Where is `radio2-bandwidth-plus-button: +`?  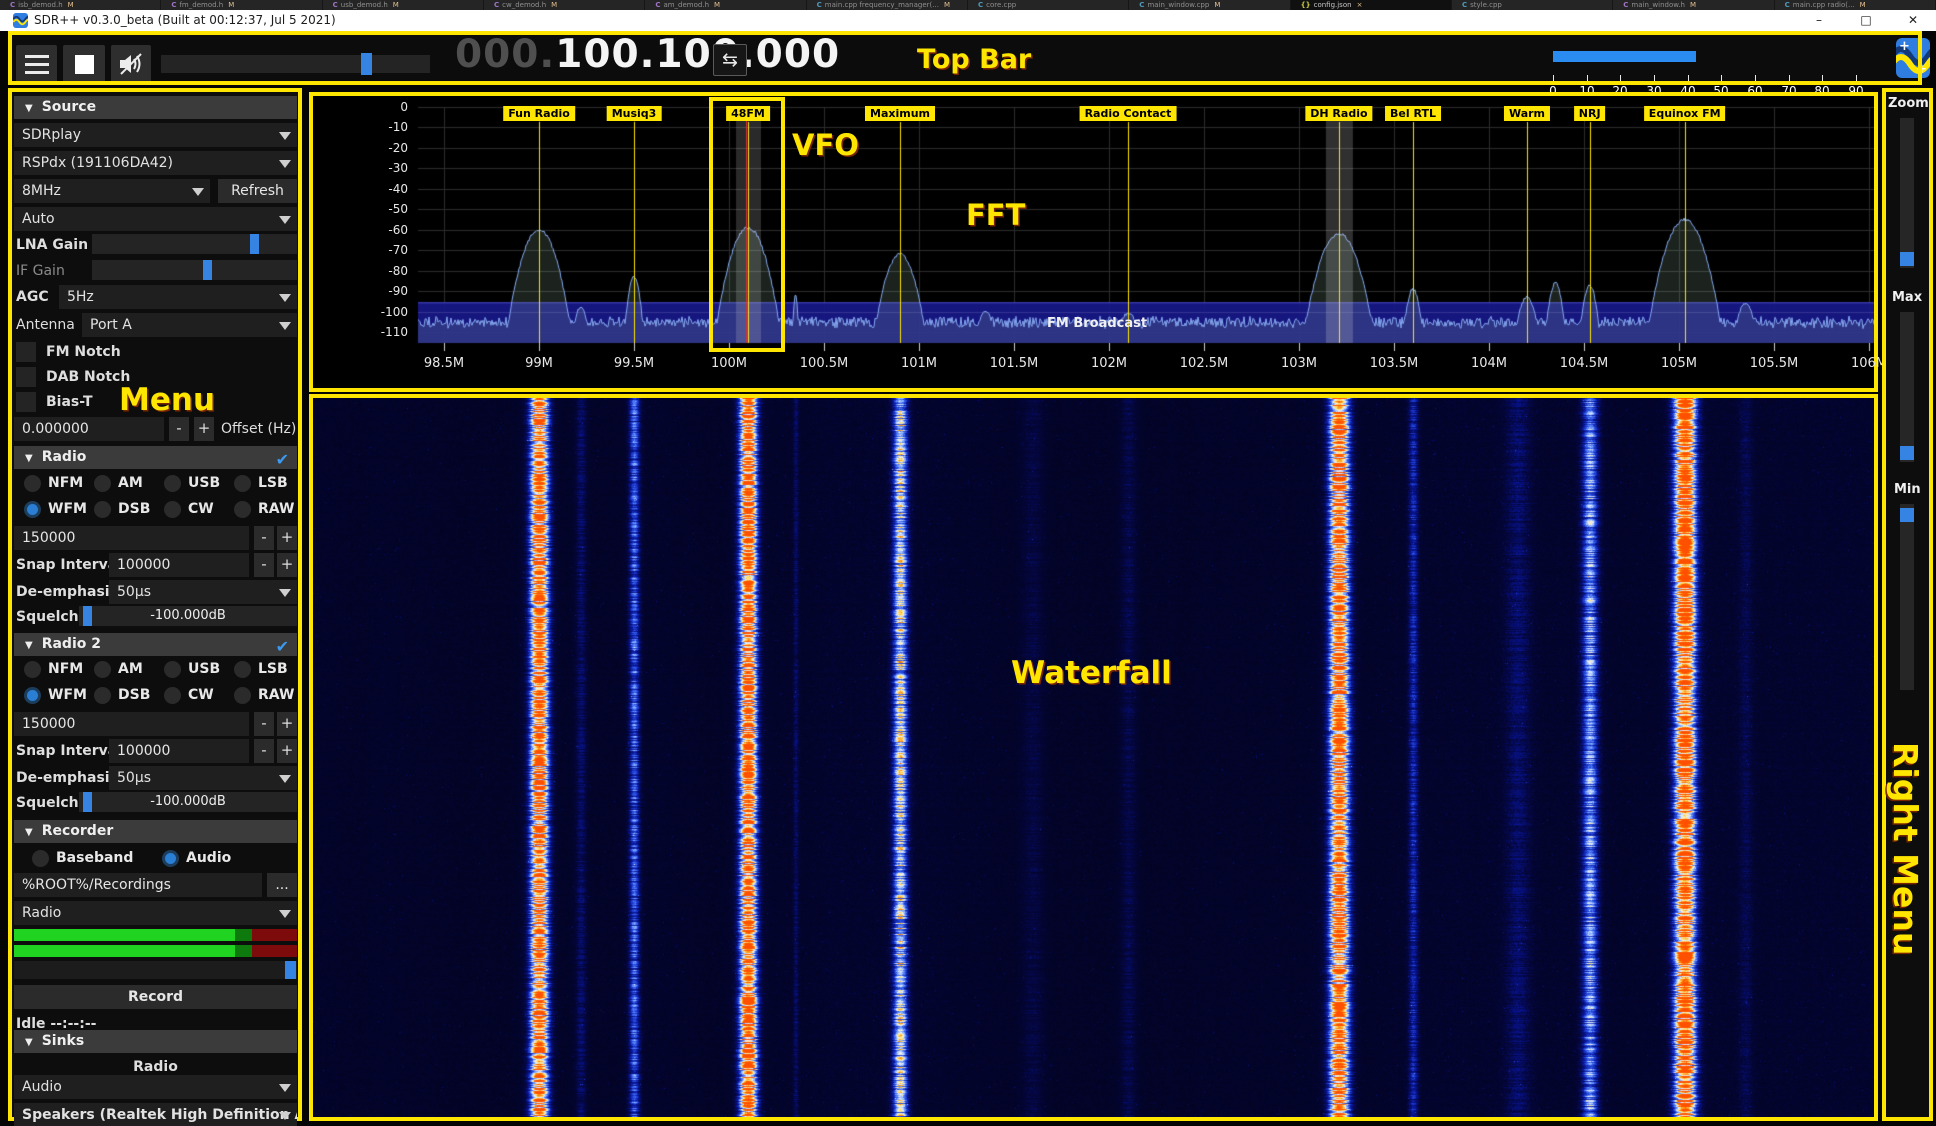 radio2-bandwidth-plus-button: + is located at coordinates (287, 724).